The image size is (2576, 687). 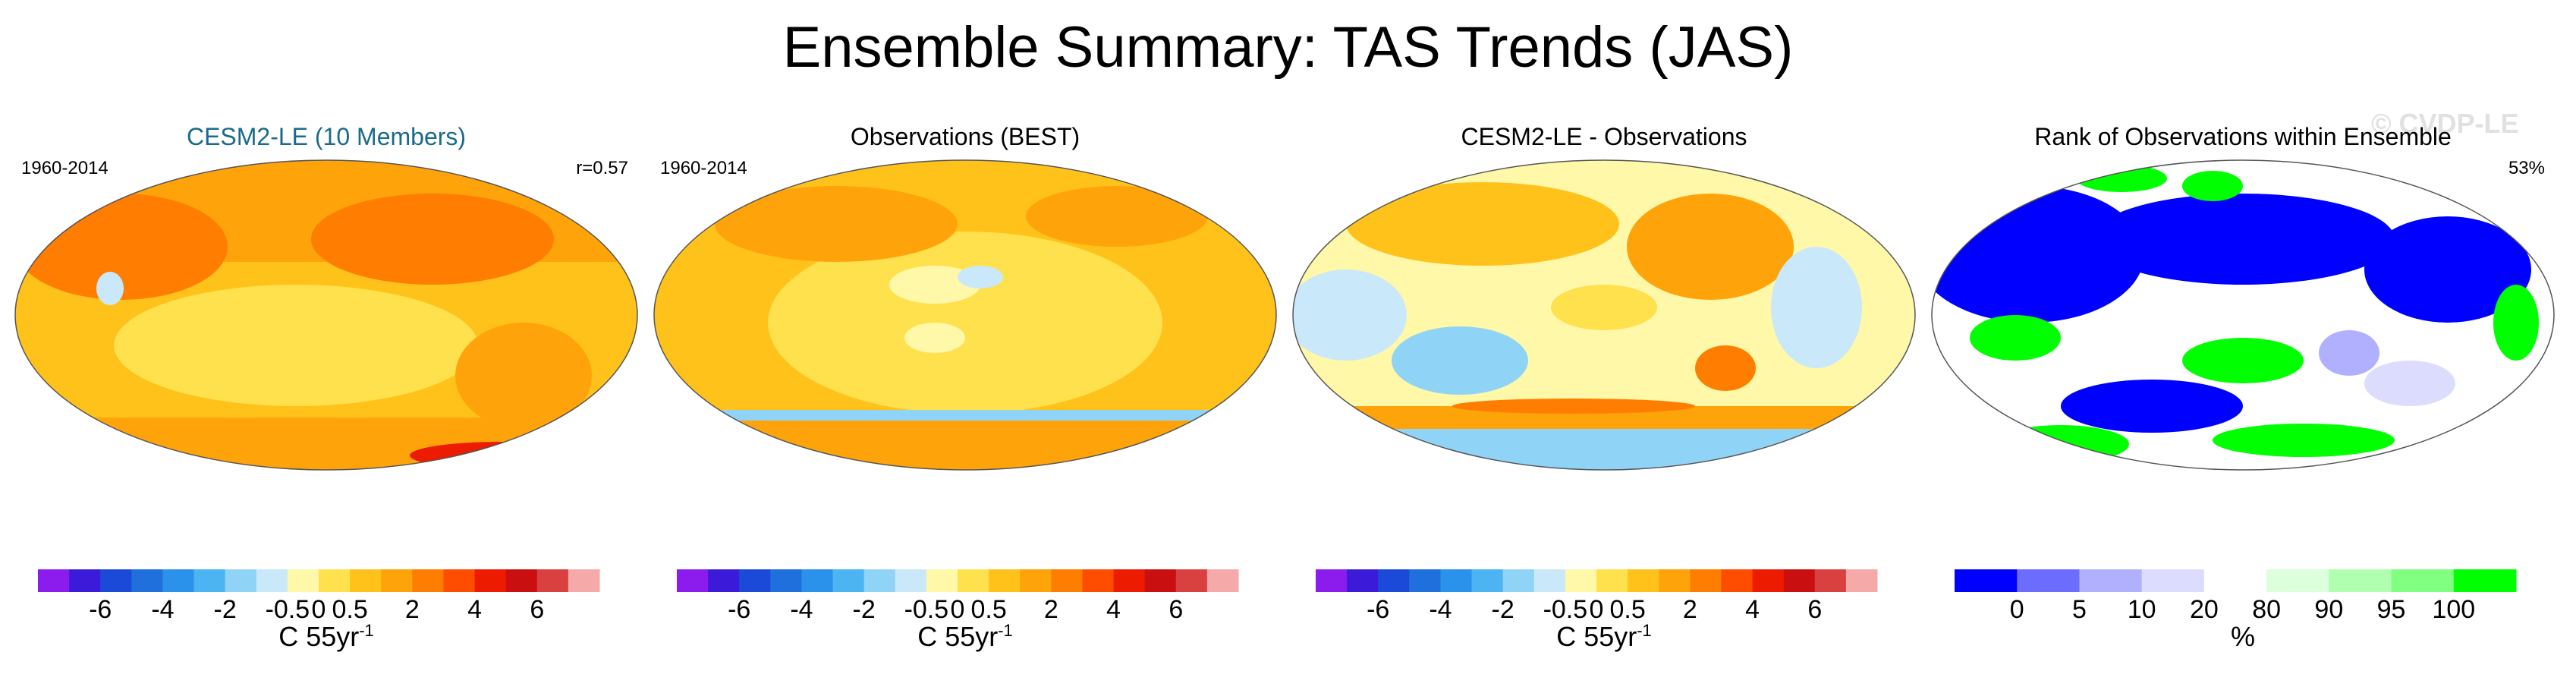 What do you see at coordinates (2079, 608) in the screenshot?
I see `colorbar-tick-label: 5` at bounding box center [2079, 608].